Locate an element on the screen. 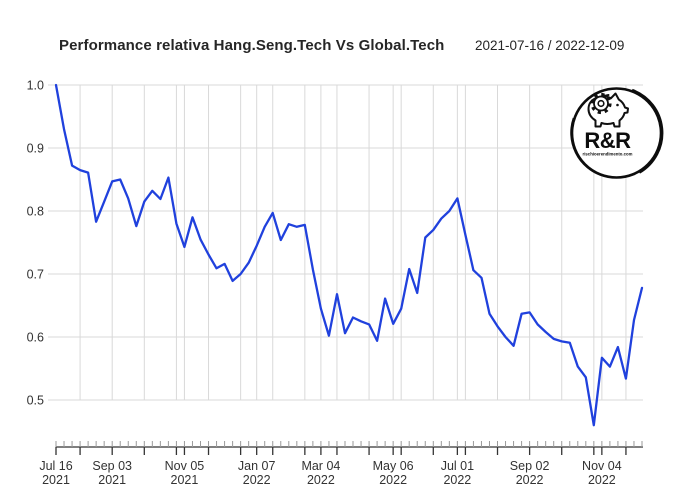 The height and width of the screenshot is (500, 700). y-axis-label: 0.6 is located at coordinates (35, 338).